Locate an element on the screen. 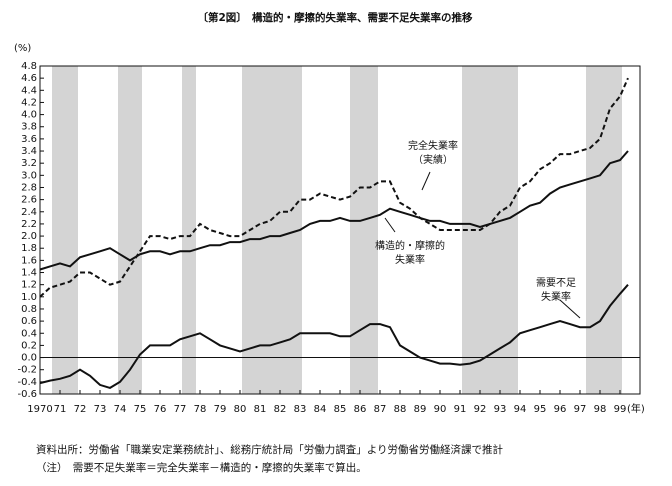  x-tick-label: 85 is located at coordinates (340, 409).